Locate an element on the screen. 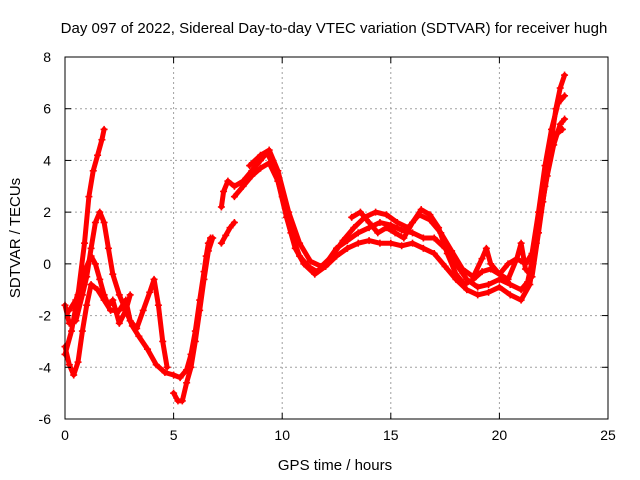  series-trace-f is located at coordinates (227, 232).